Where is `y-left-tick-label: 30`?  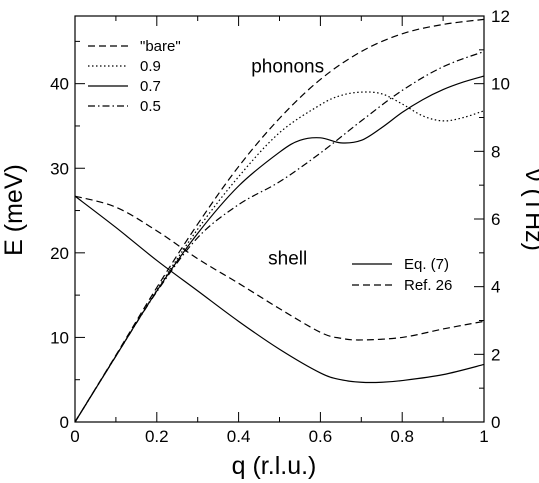 y-left-tick-label: 30 is located at coordinates (59, 168).